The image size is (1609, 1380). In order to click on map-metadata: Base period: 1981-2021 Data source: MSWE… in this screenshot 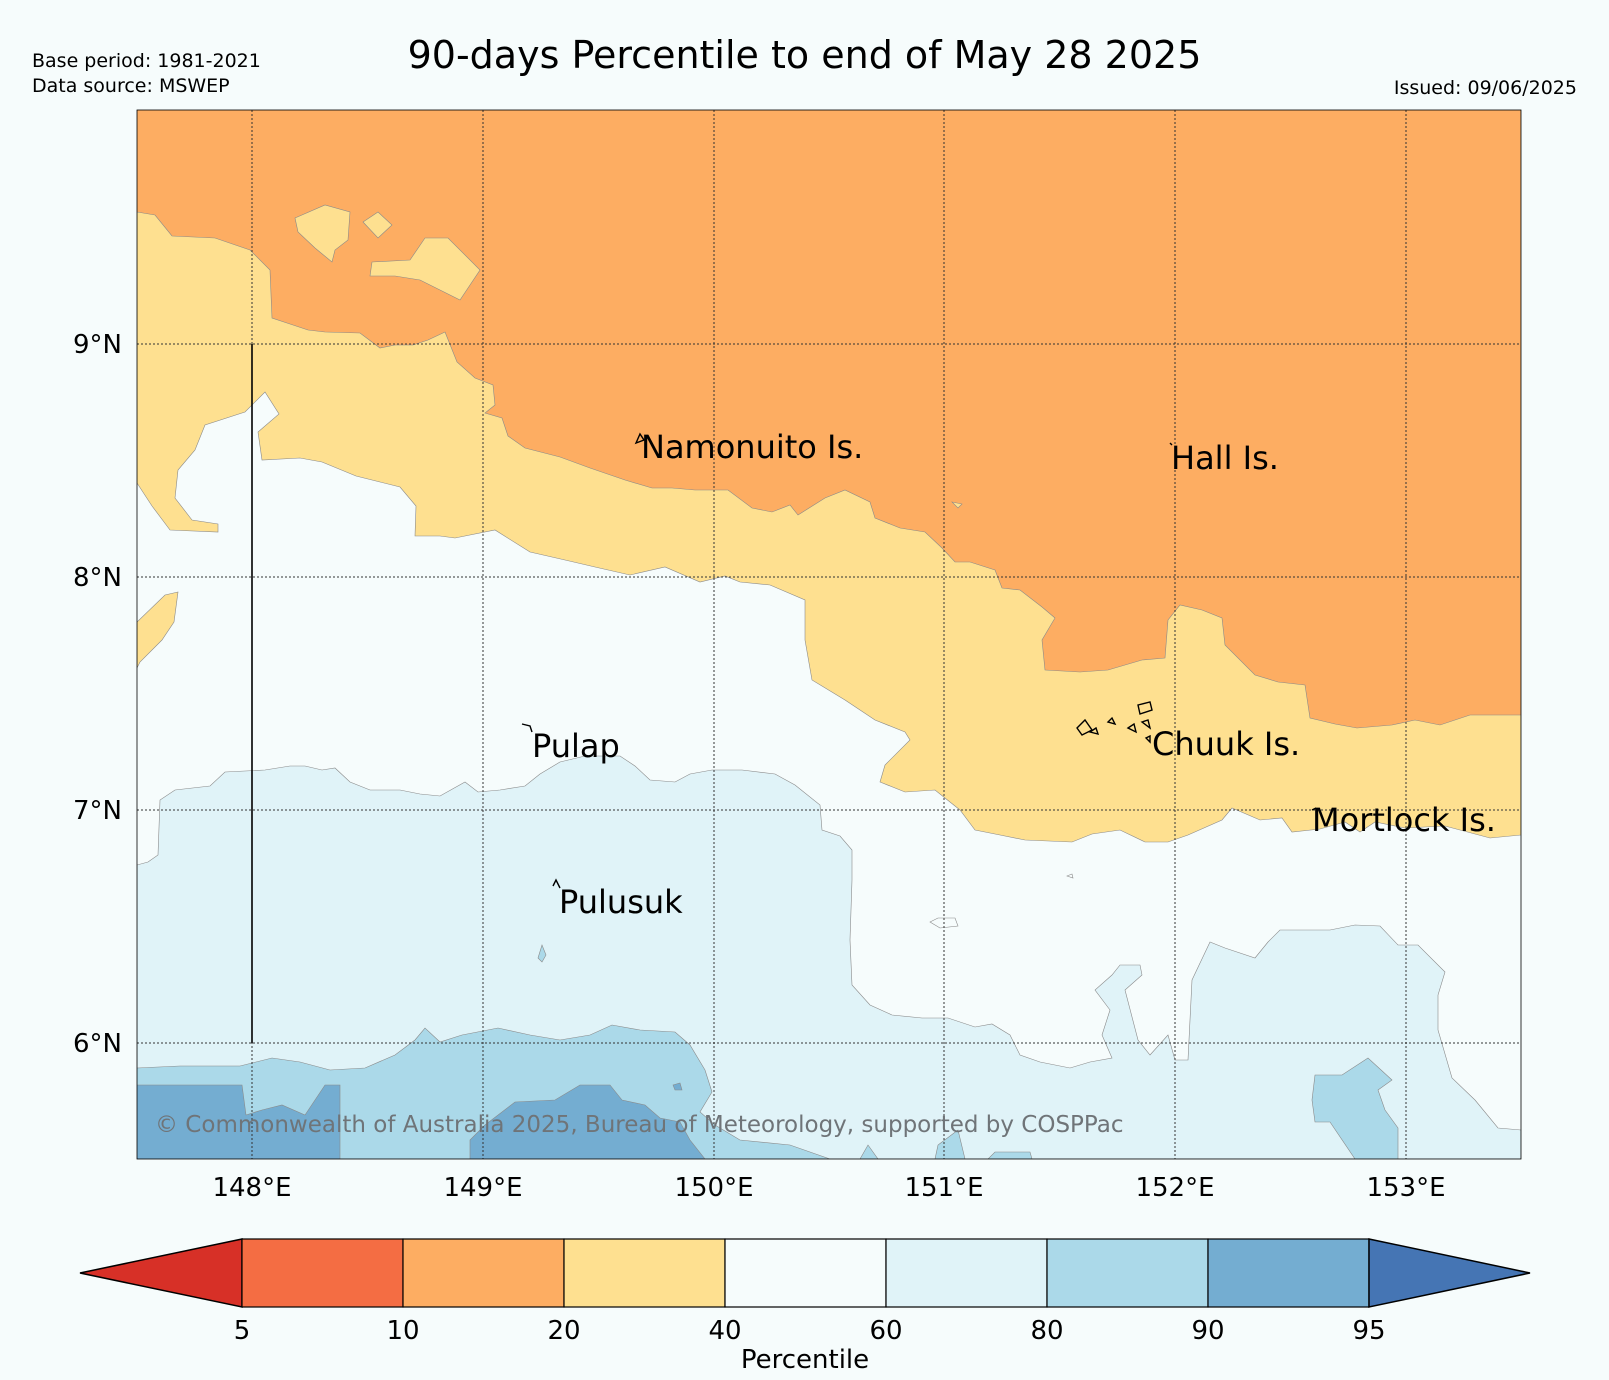, I will do `click(146, 74)`.